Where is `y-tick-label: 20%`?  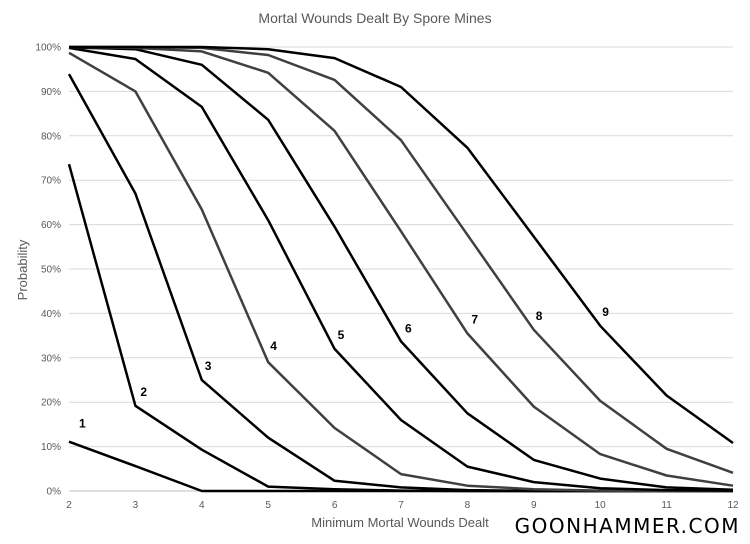 y-tick-label: 20% is located at coordinates (51, 403).